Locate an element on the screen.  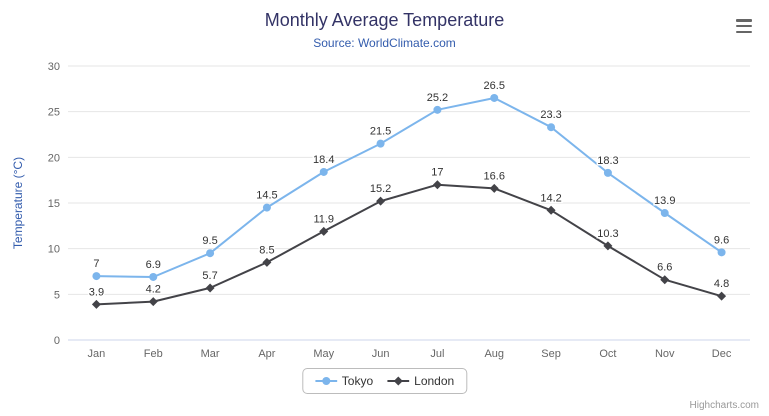
x-tick-label: Jun is located at coordinates (381, 354).